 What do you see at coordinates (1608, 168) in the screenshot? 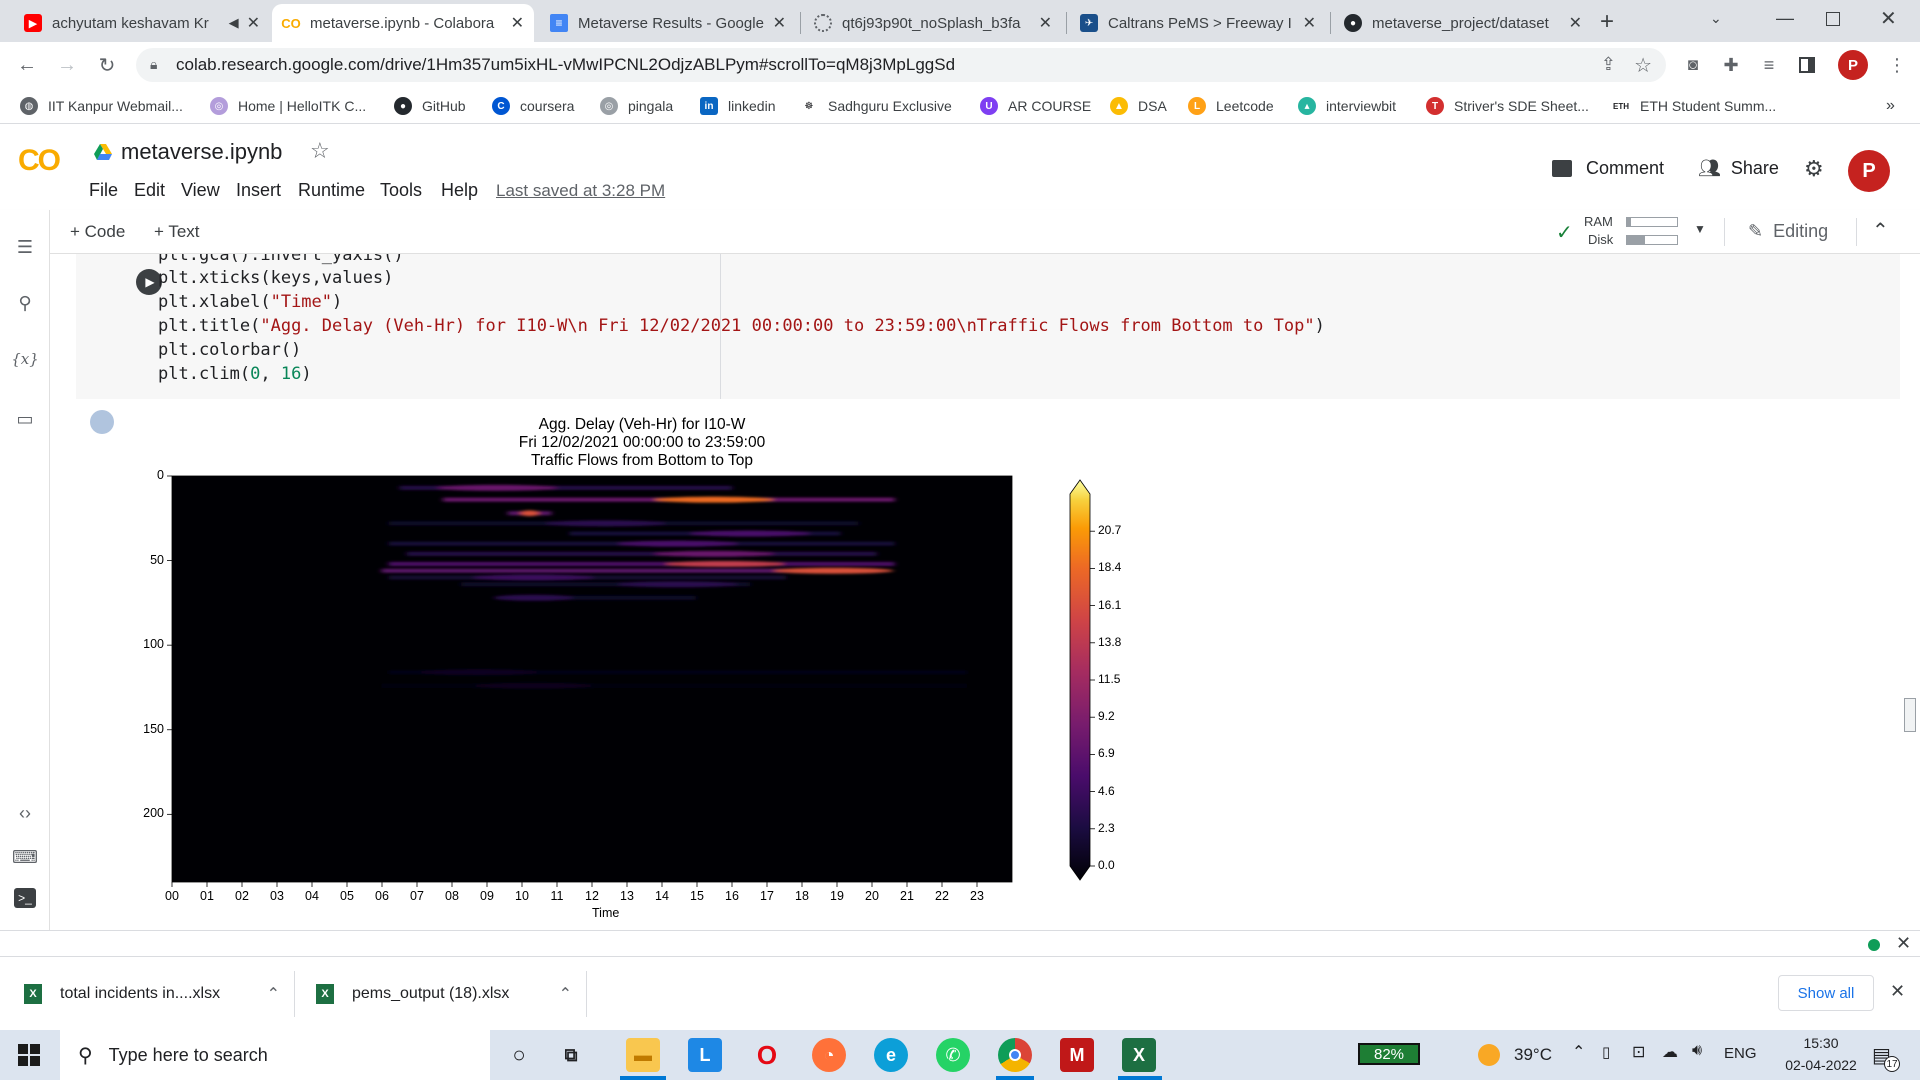
I see `comment-button: Comment` at bounding box center [1608, 168].